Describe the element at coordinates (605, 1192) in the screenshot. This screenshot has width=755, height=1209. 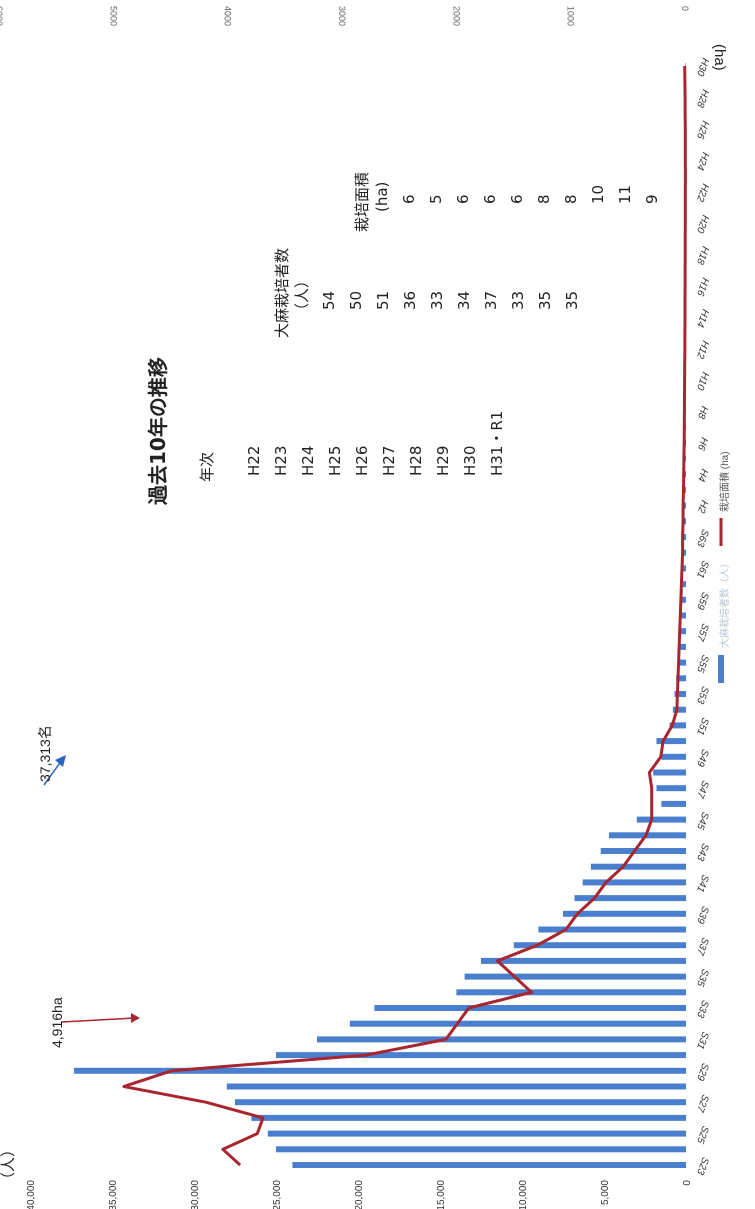
I see `left-axis-tick-label: 5,000` at that location.